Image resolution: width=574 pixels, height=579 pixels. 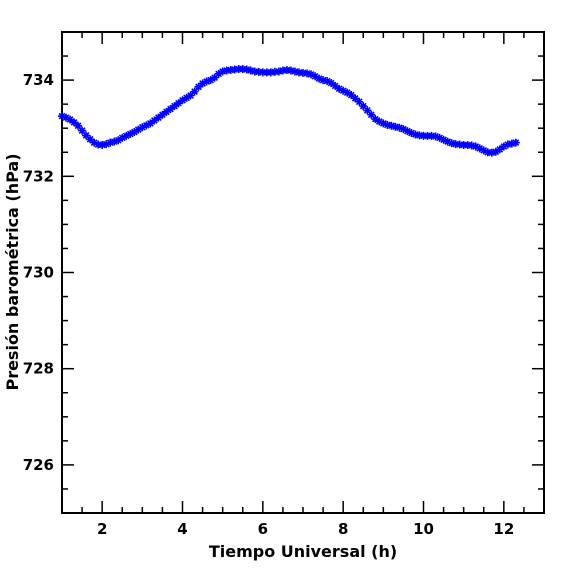 What do you see at coordinates (38, 273) in the screenshot?
I see `y-tick-label: 730` at bounding box center [38, 273].